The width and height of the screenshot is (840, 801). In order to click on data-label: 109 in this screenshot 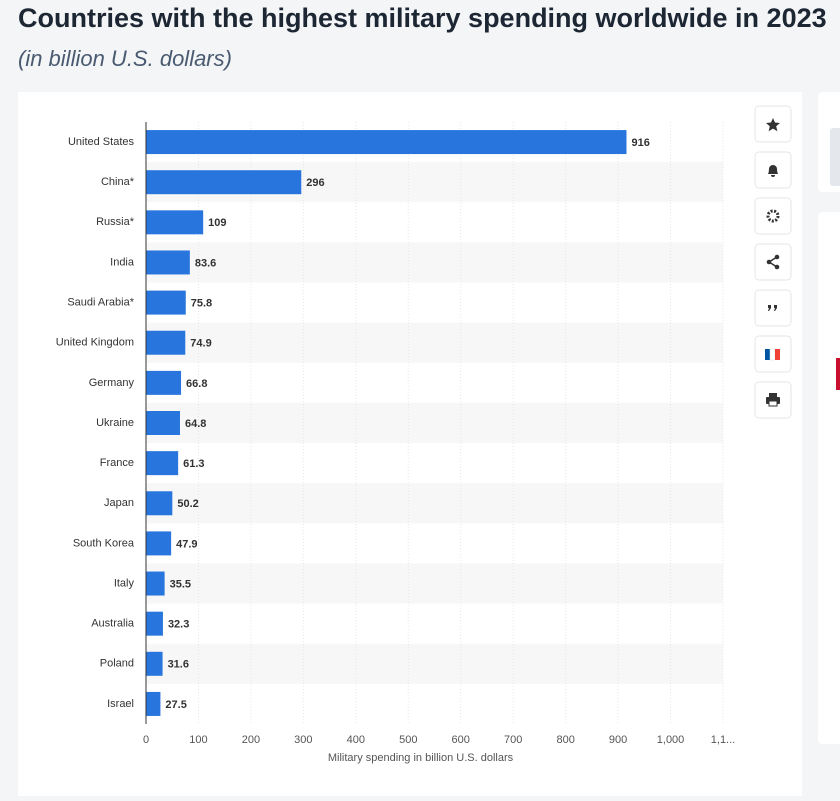, I will do `click(217, 223)`.